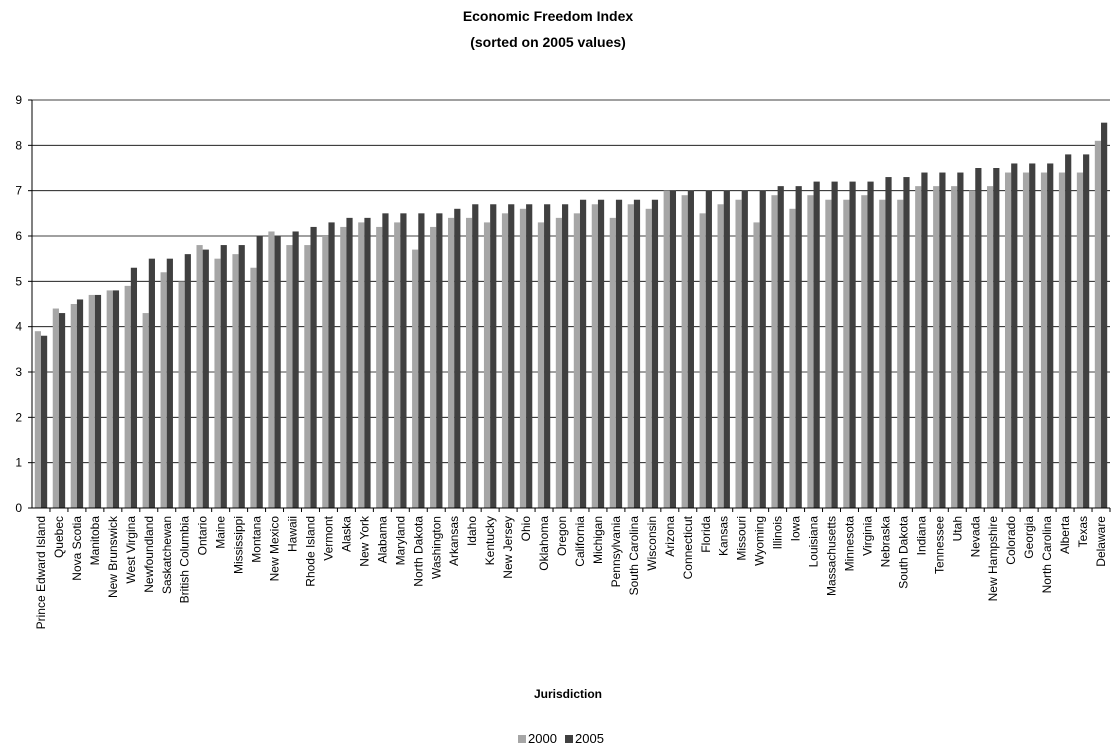 Image resolution: width=1112 pixels, height=748 pixels. Describe the element at coordinates (742, 538) in the screenshot. I see `x-category-label: Missouri` at that location.